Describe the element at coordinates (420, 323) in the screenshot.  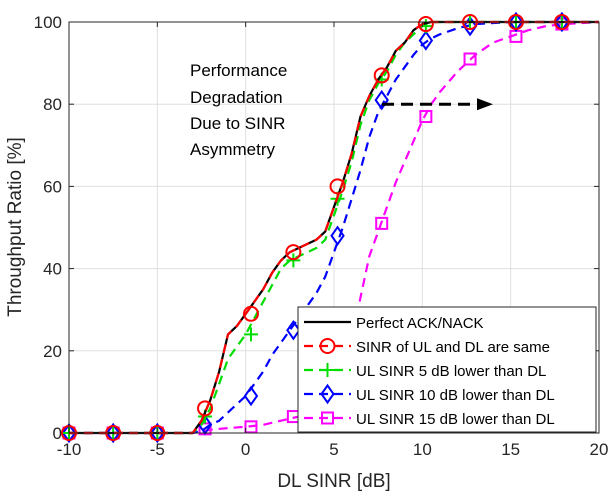
I see `legend-label-0: Perfect ACK/NACK` at that location.